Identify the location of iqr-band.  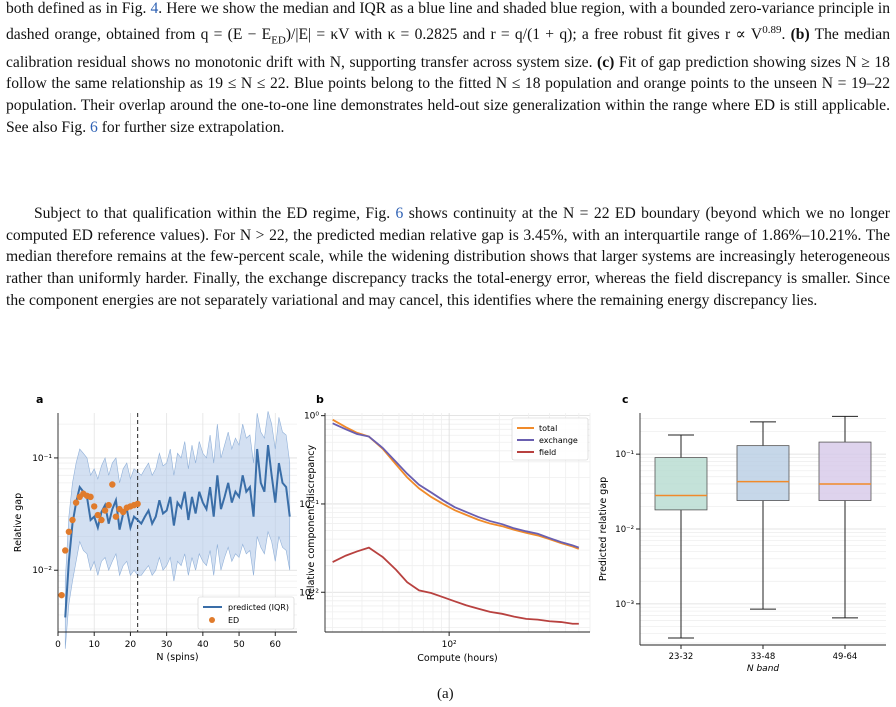
(177, 530).